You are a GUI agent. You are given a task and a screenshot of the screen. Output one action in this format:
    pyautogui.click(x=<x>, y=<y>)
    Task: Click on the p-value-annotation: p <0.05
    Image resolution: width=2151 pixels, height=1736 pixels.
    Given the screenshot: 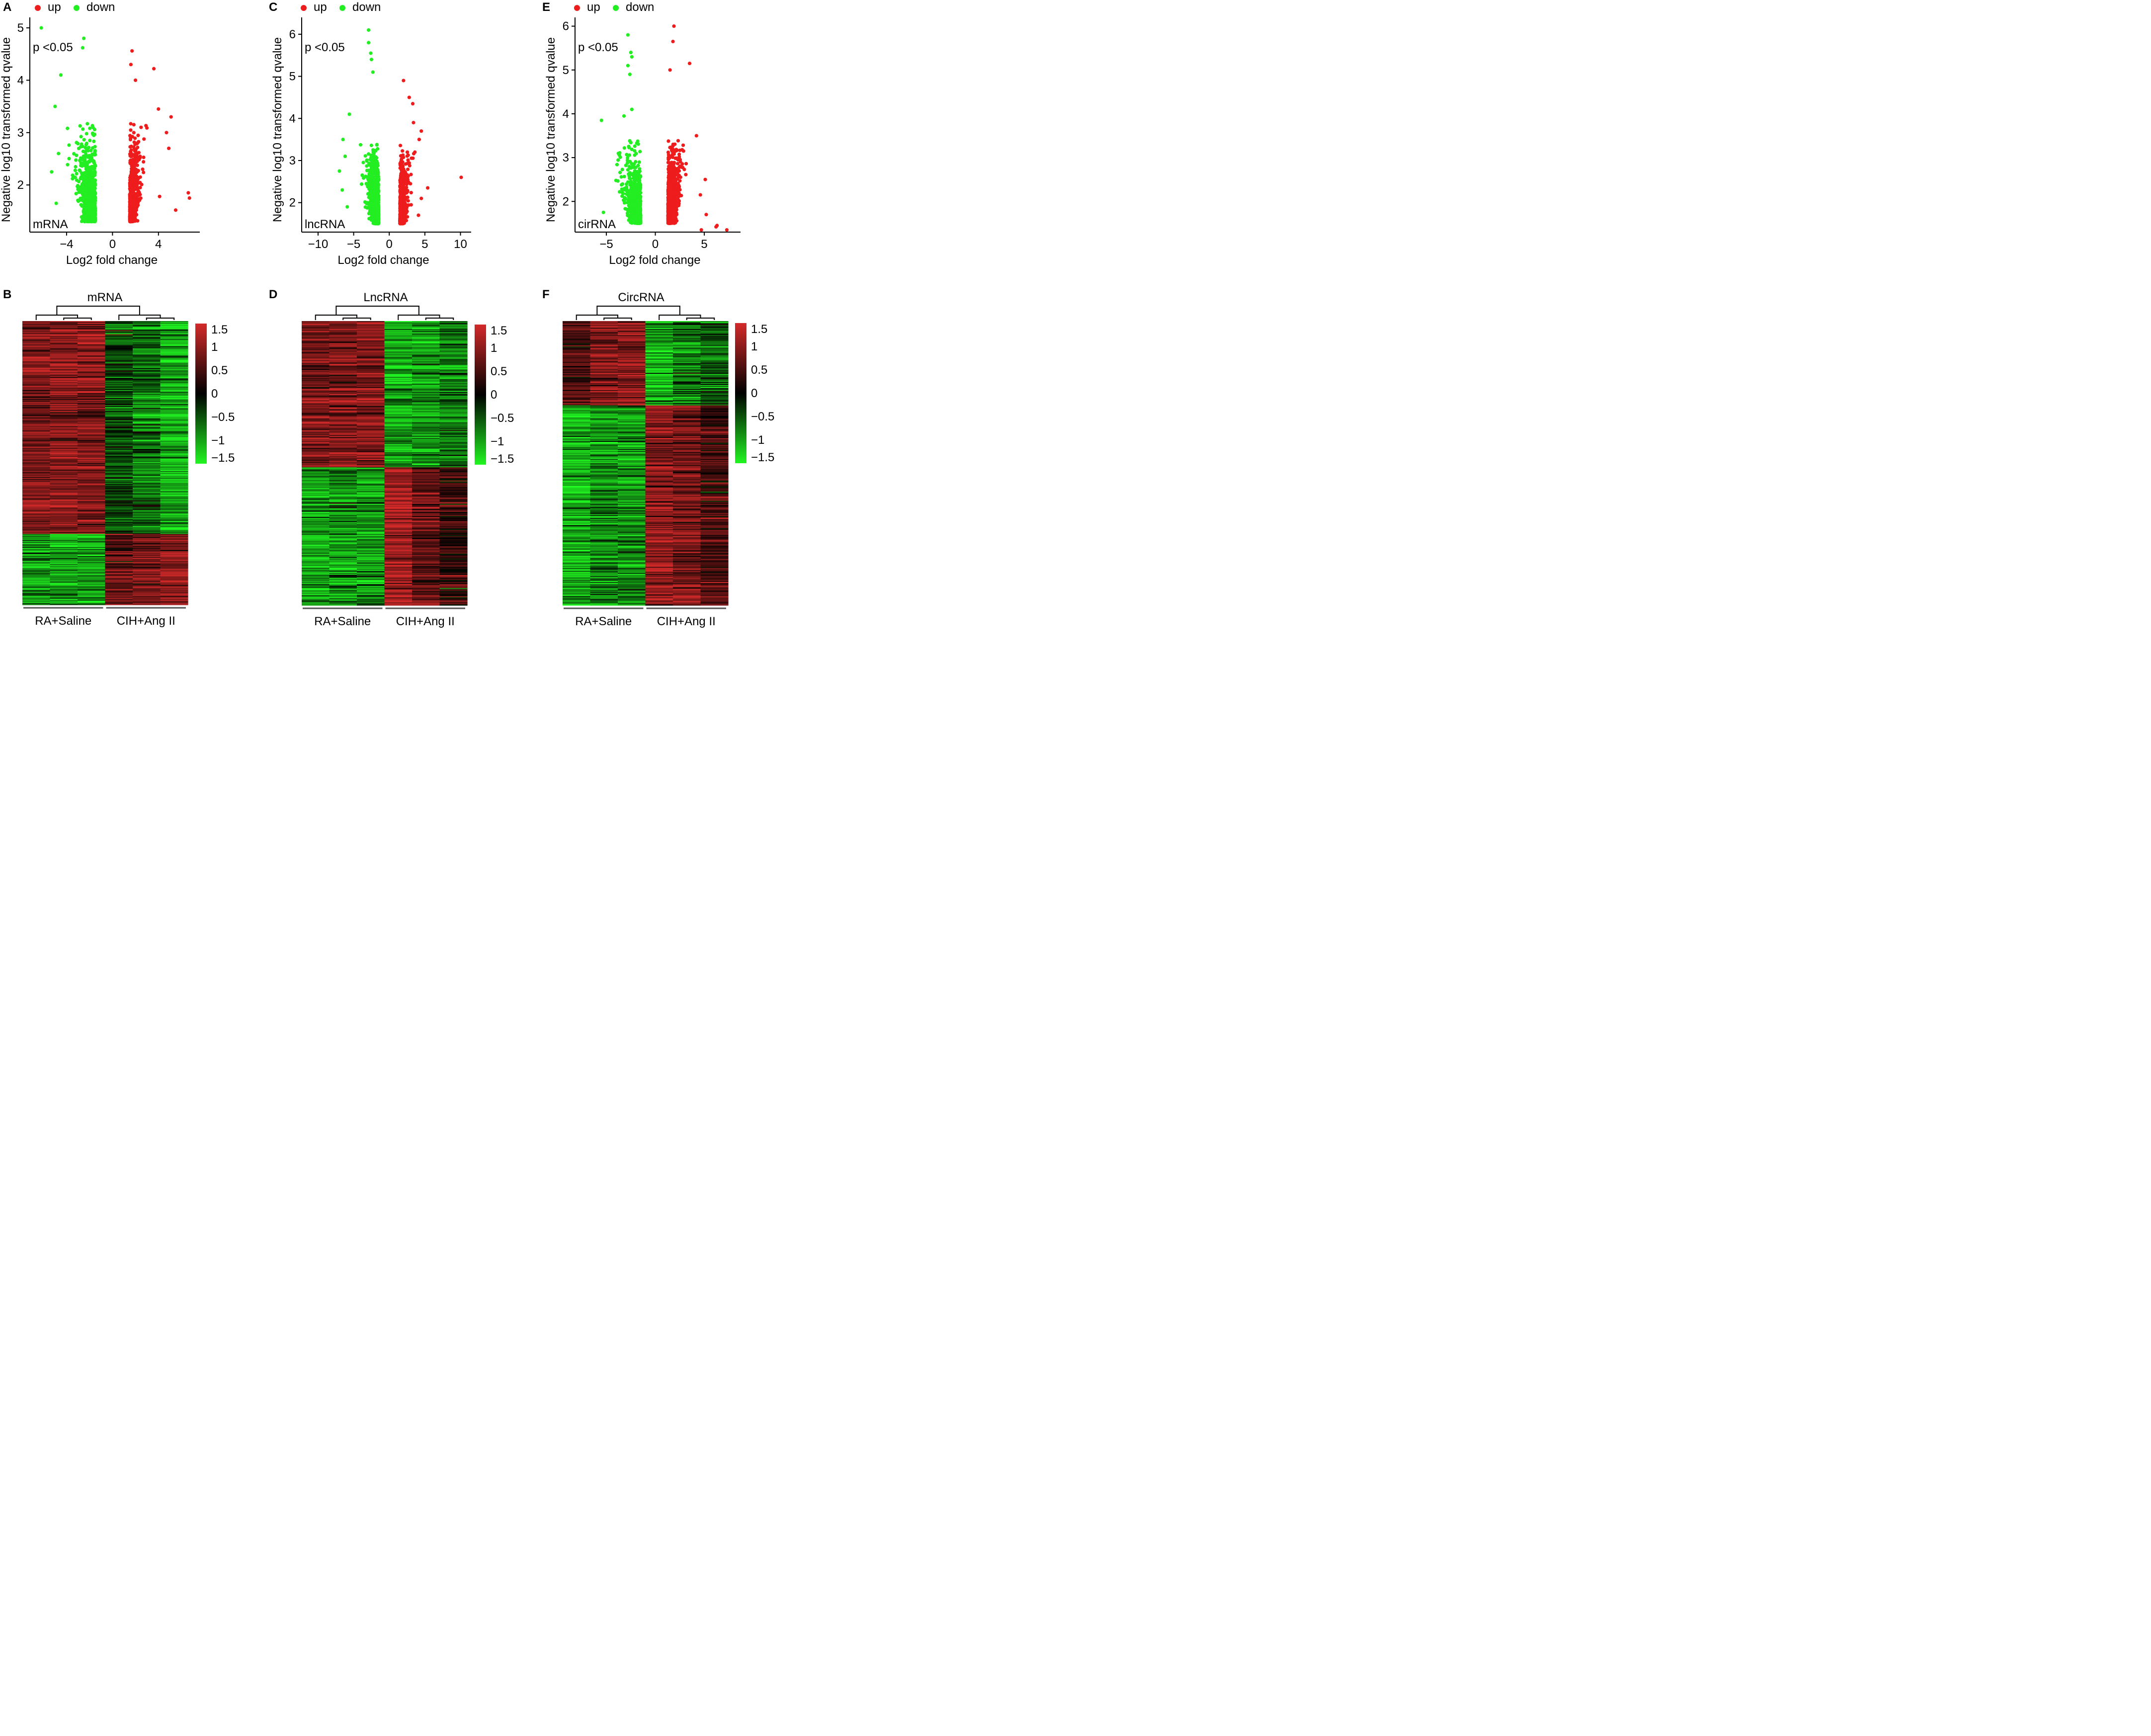 What is the action you would take?
    pyautogui.click(x=53, y=47)
    